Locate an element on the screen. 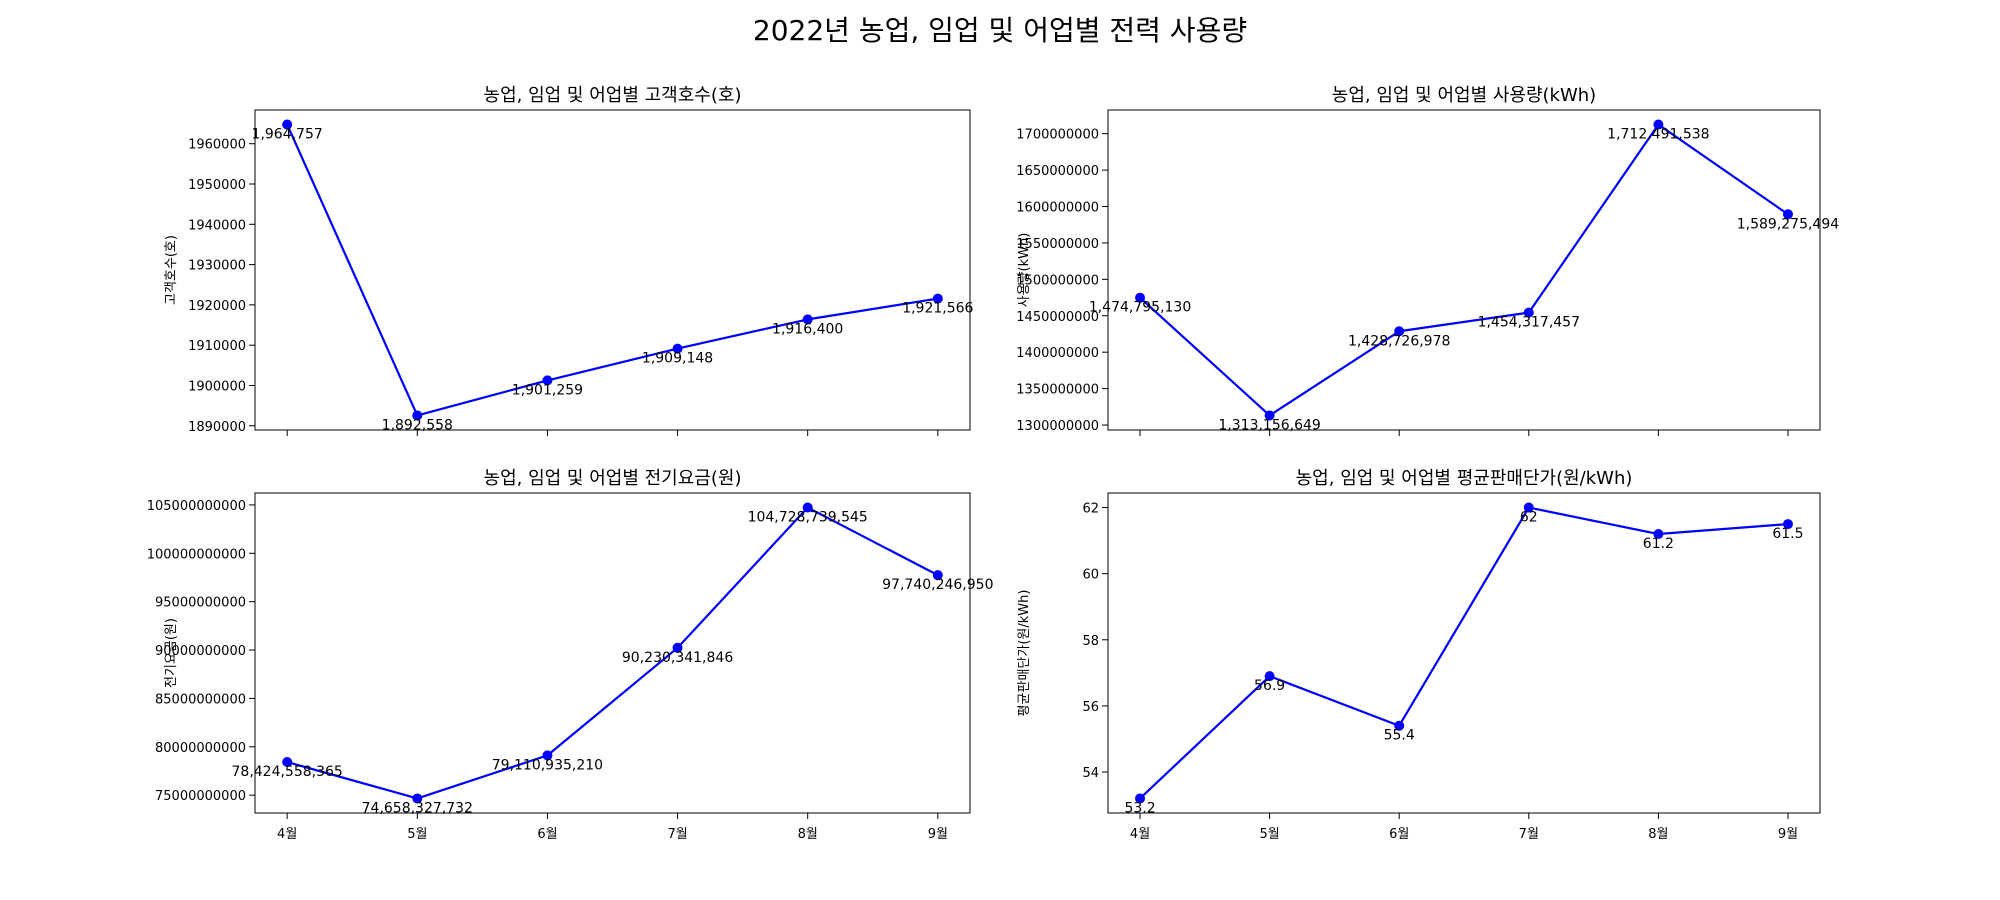  data-label: 1,712,491,538 is located at coordinates (1658, 135).